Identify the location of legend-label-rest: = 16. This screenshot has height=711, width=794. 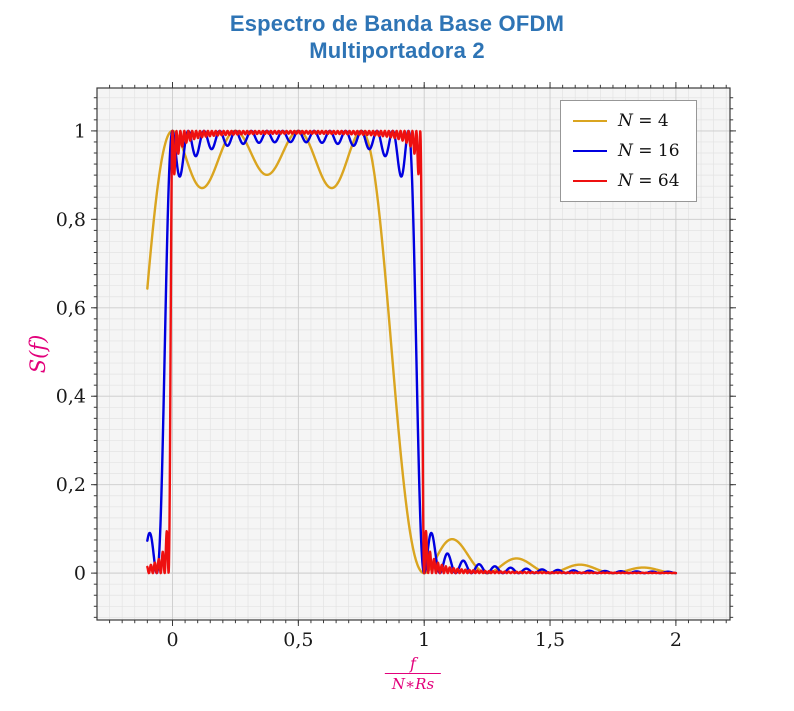
(656, 151).